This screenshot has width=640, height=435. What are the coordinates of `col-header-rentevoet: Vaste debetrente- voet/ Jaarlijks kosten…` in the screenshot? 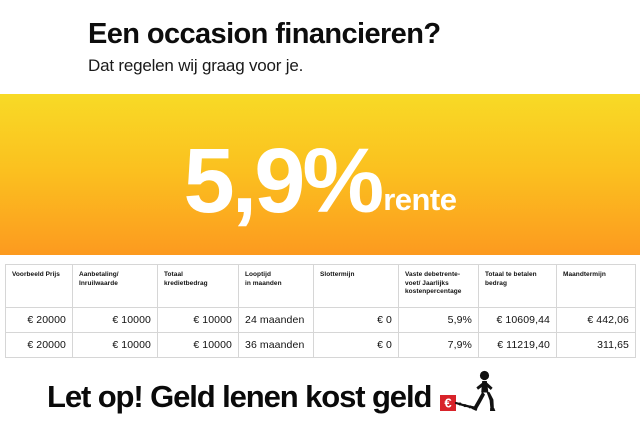 It's located at (438, 286).